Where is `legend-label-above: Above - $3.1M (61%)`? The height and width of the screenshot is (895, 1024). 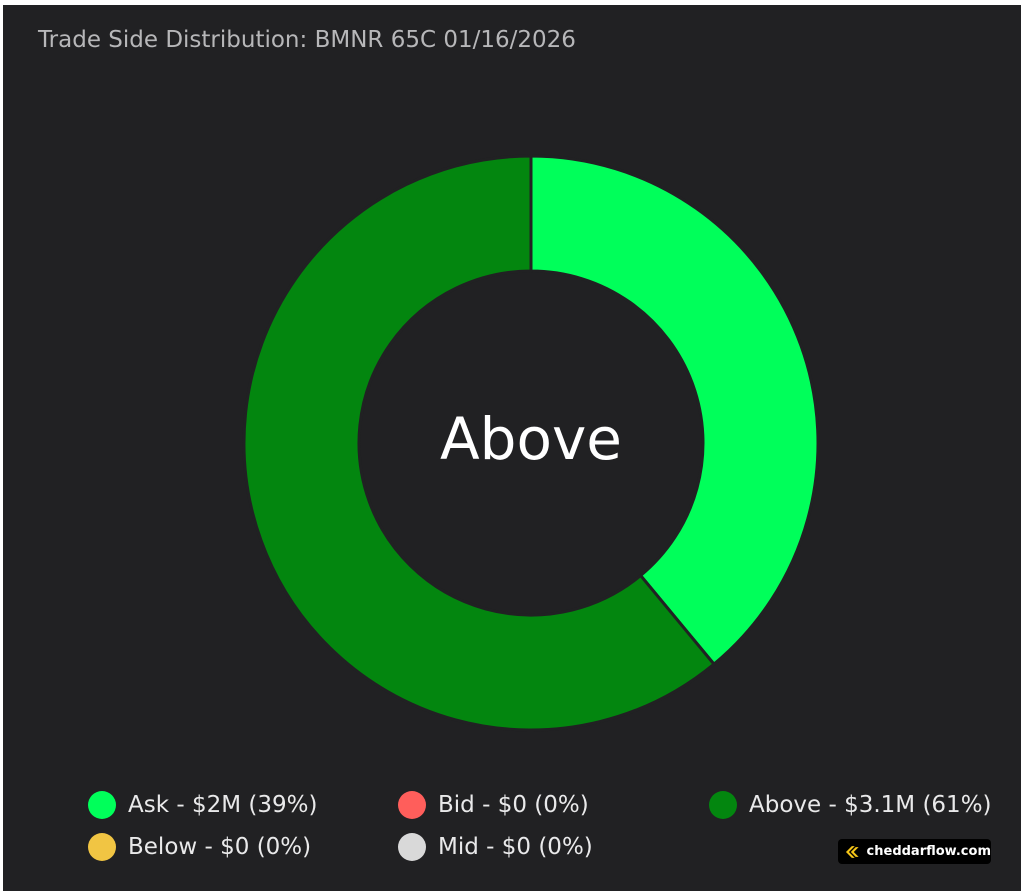
legend-label-above: Above - $3.1M (61%) is located at coordinates (870, 805).